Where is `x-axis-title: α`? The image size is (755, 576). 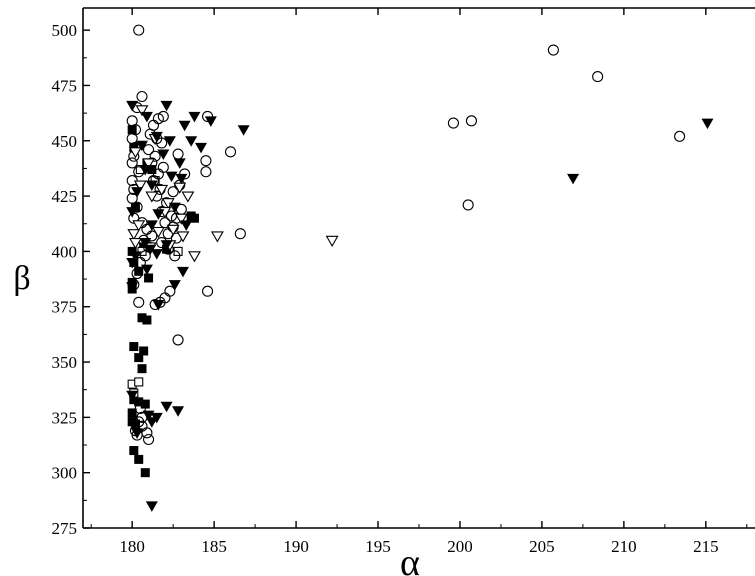
x-axis-title: α is located at coordinates (410, 559).